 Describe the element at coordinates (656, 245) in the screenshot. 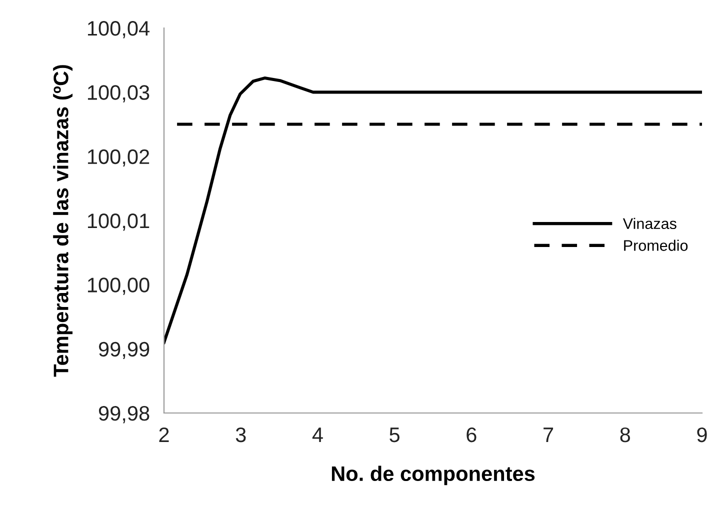

I see `legend-label: Promedio` at that location.